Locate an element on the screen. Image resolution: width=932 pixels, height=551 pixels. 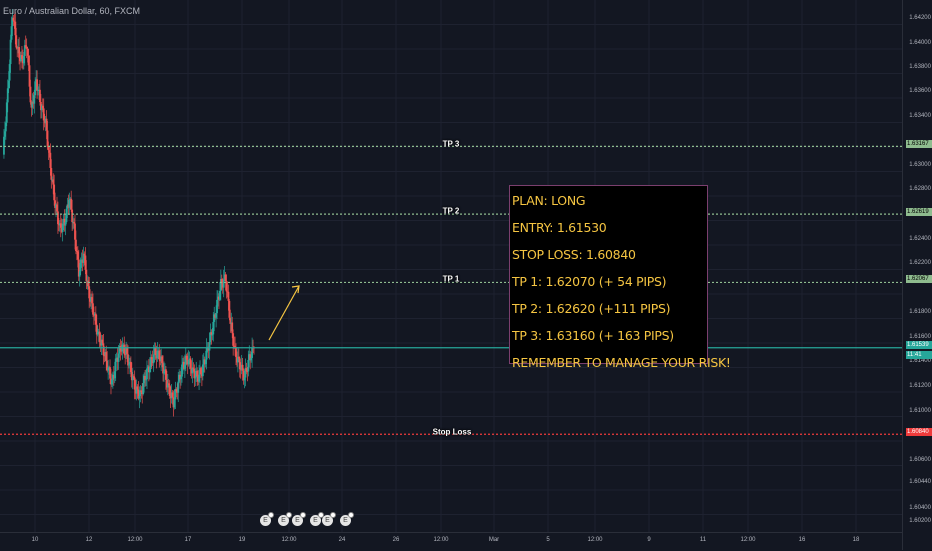
plan-entry: ENTRY: 1.61530 is located at coordinates (559, 227).